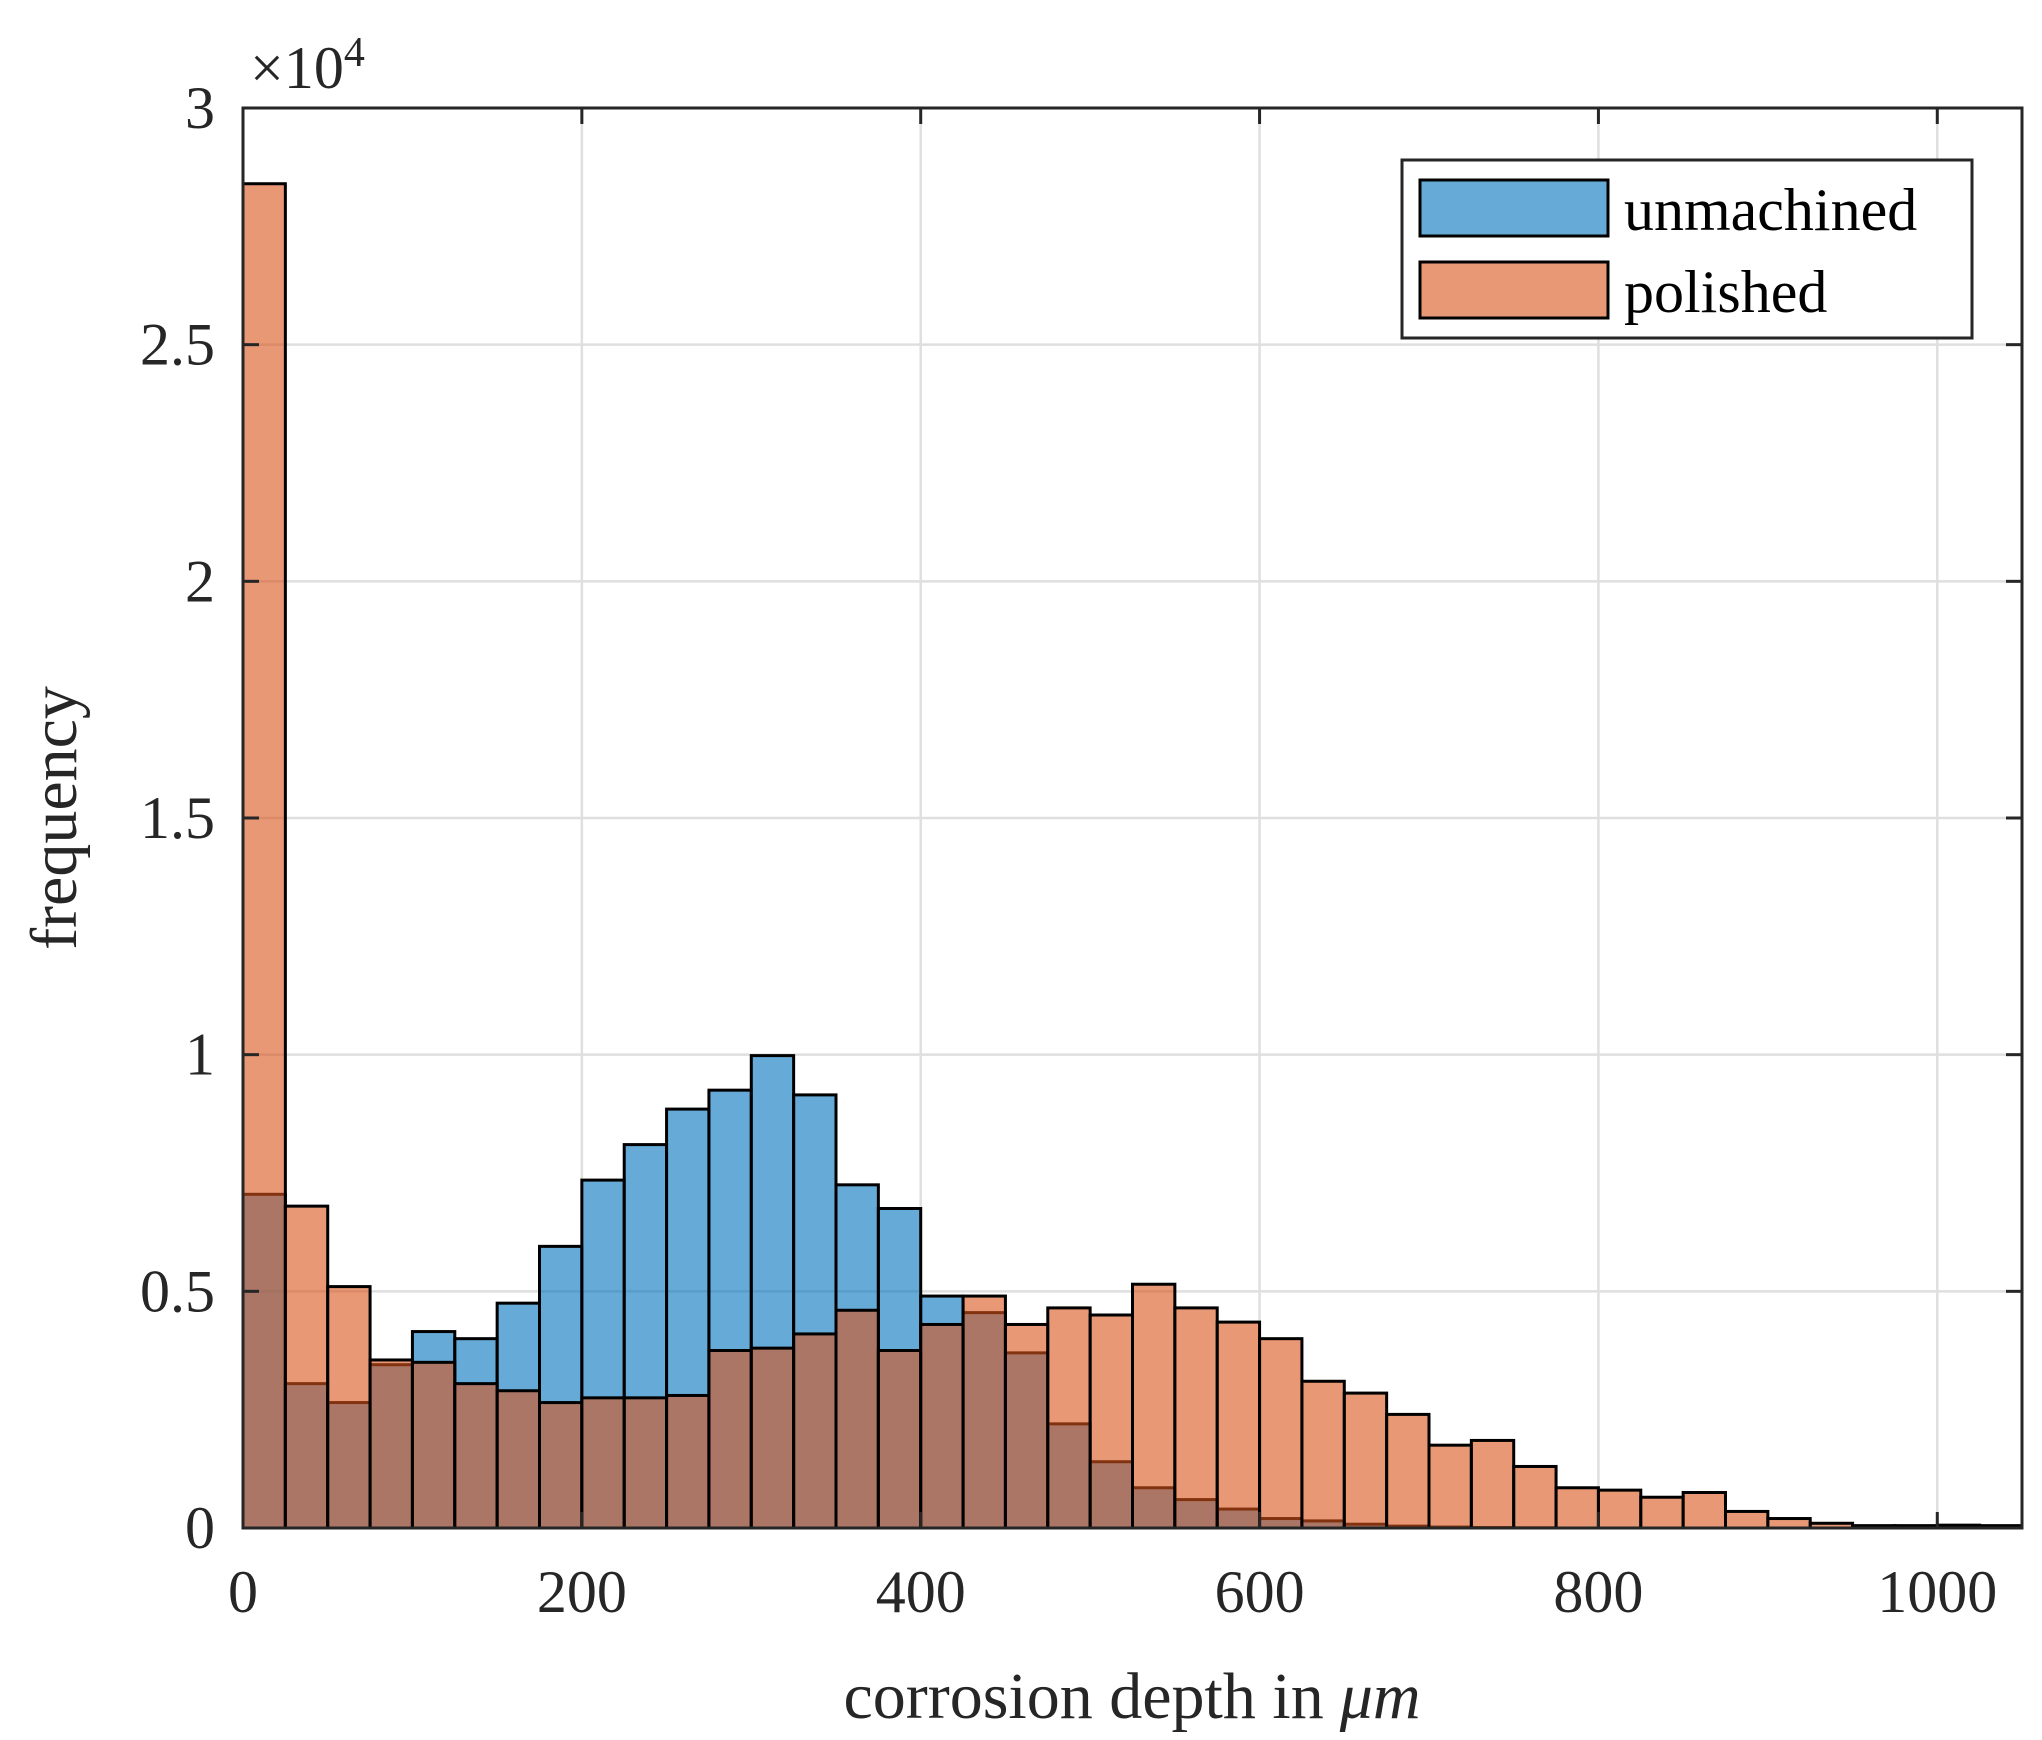 The width and height of the screenshot is (2042, 1740). Describe the element at coordinates (1514, 290) in the screenshot. I see `legend-swatch-polished` at that location.